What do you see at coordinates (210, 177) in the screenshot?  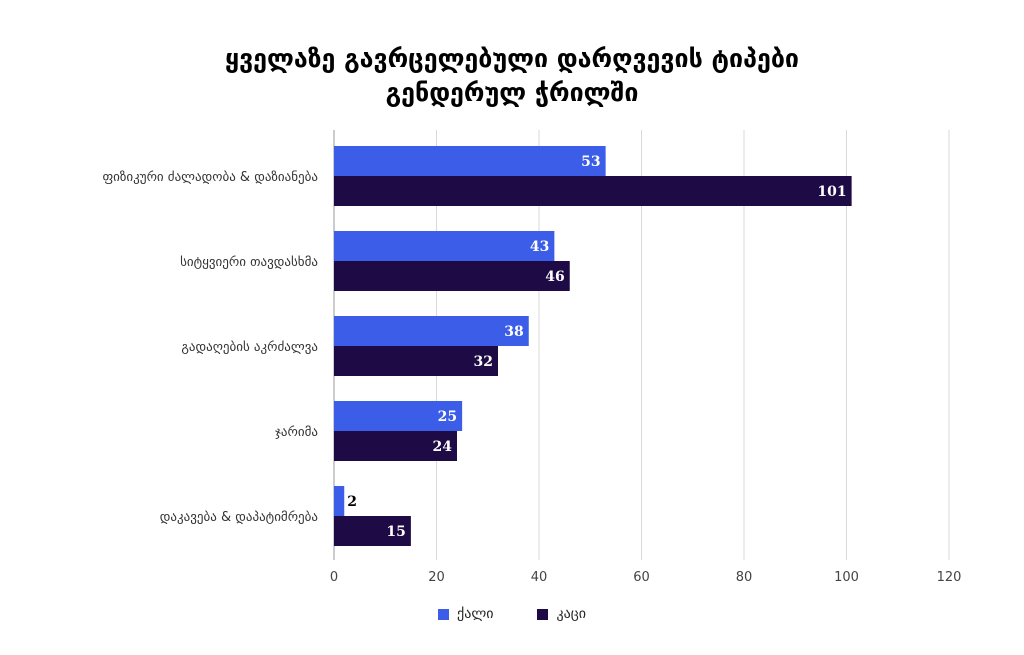 I see `category-label: ფიზიკური ძალადობა & დაზიანება` at bounding box center [210, 177].